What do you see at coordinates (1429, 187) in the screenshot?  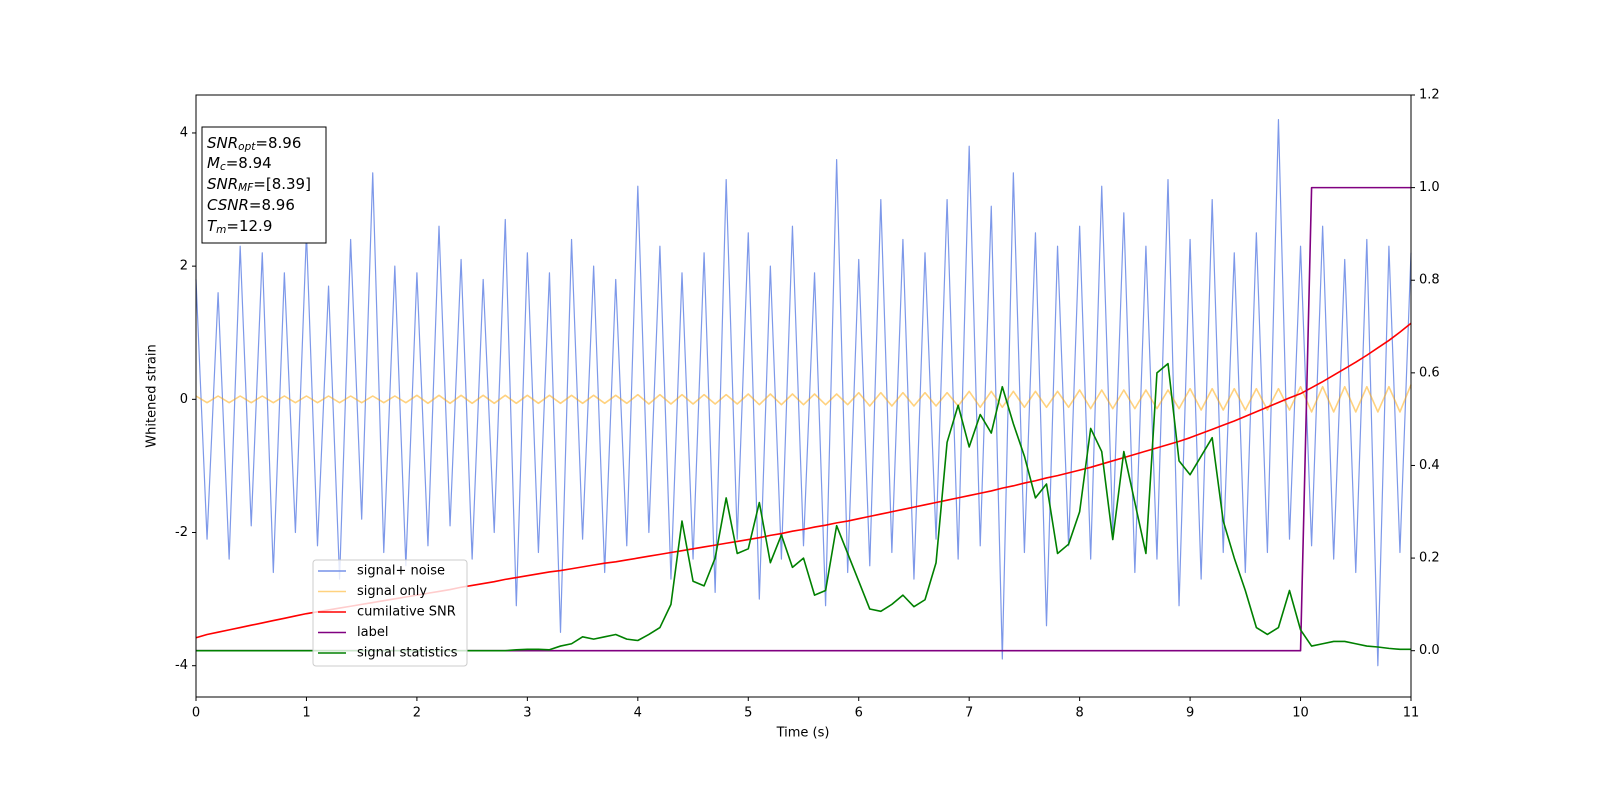 I see `y2-tick-label: 1.0` at bounding box center [1429, 187].